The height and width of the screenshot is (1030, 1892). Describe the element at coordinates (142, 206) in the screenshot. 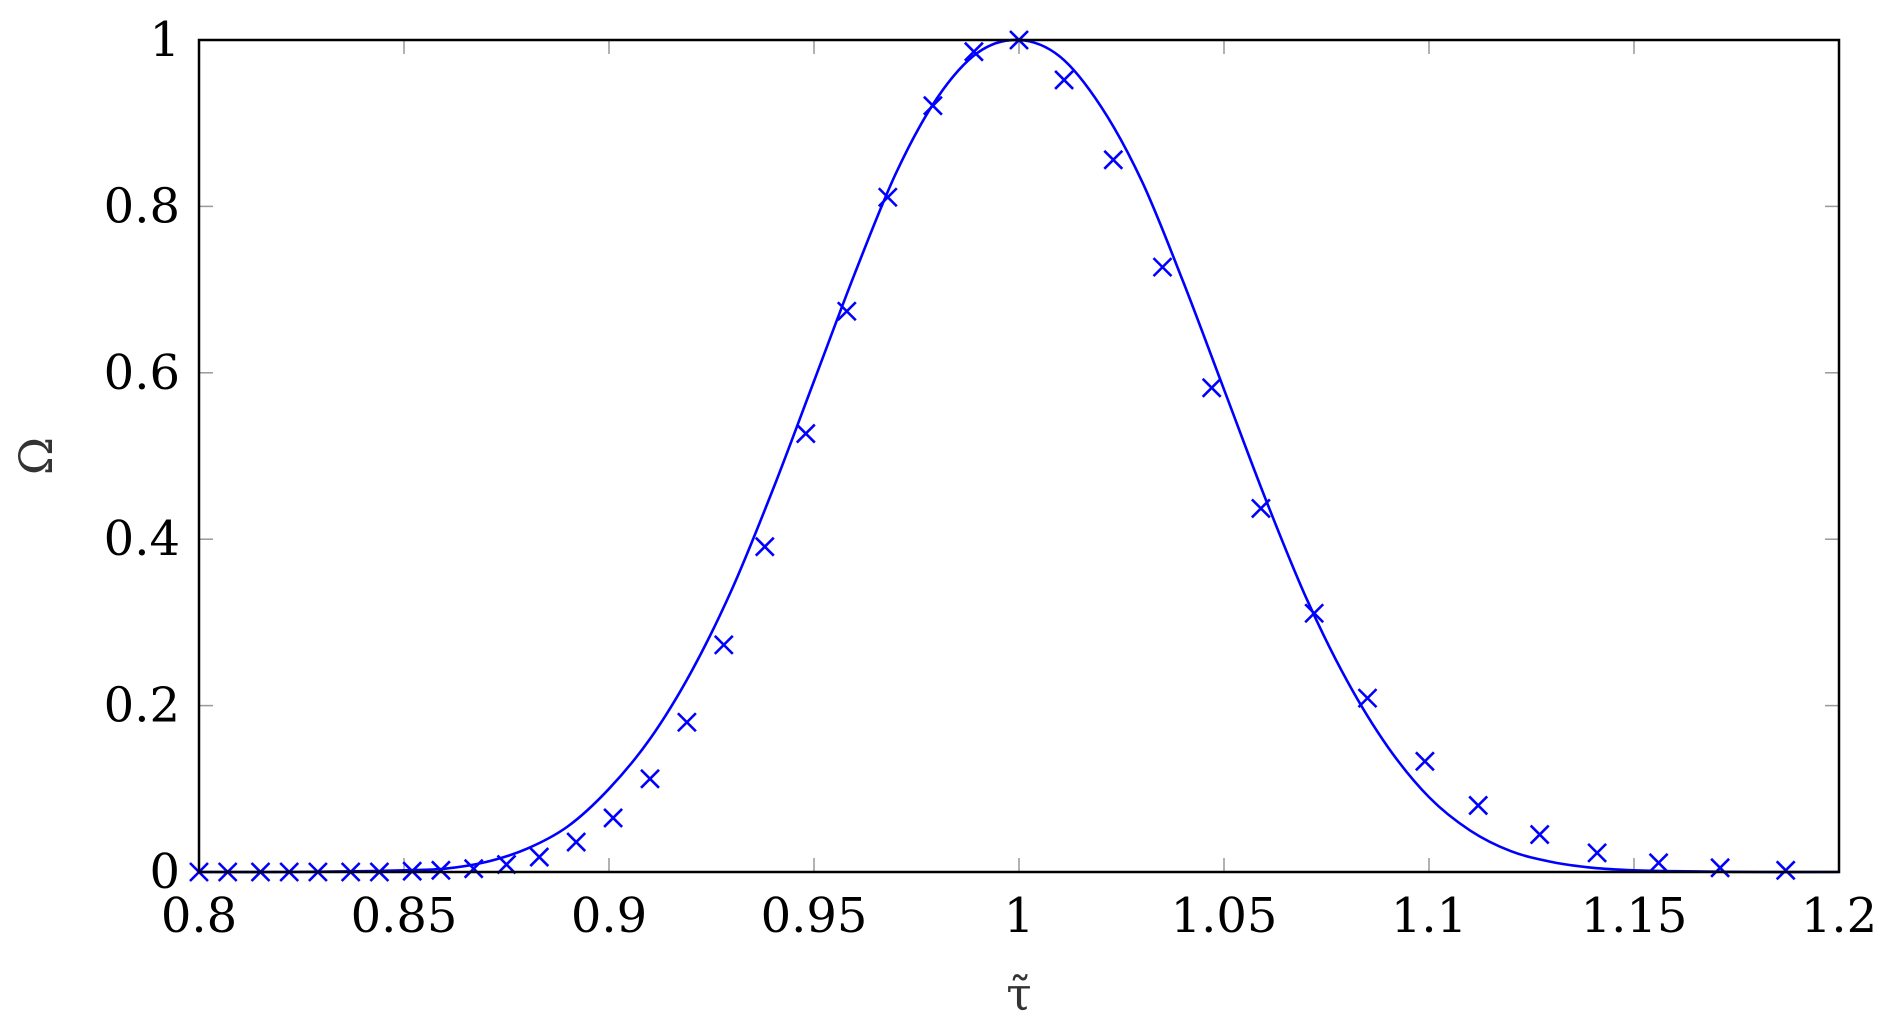

I see `y-tick-label: 0.8` at that location.